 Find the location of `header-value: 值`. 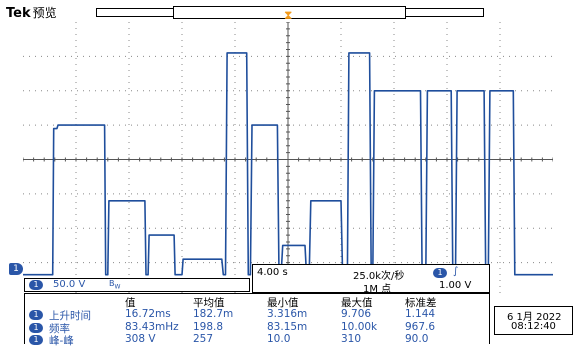

header-value: 值 is located at coordinates (130, 303).